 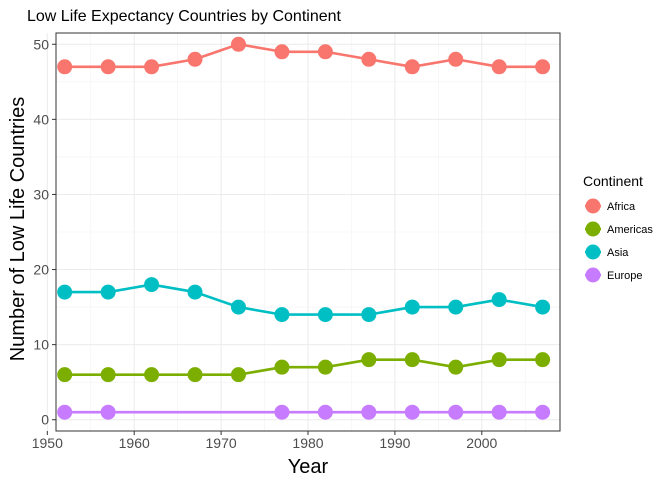 I want to click on legend: Continent Africa Americas Asia Europe, so click(x=618, y=228).